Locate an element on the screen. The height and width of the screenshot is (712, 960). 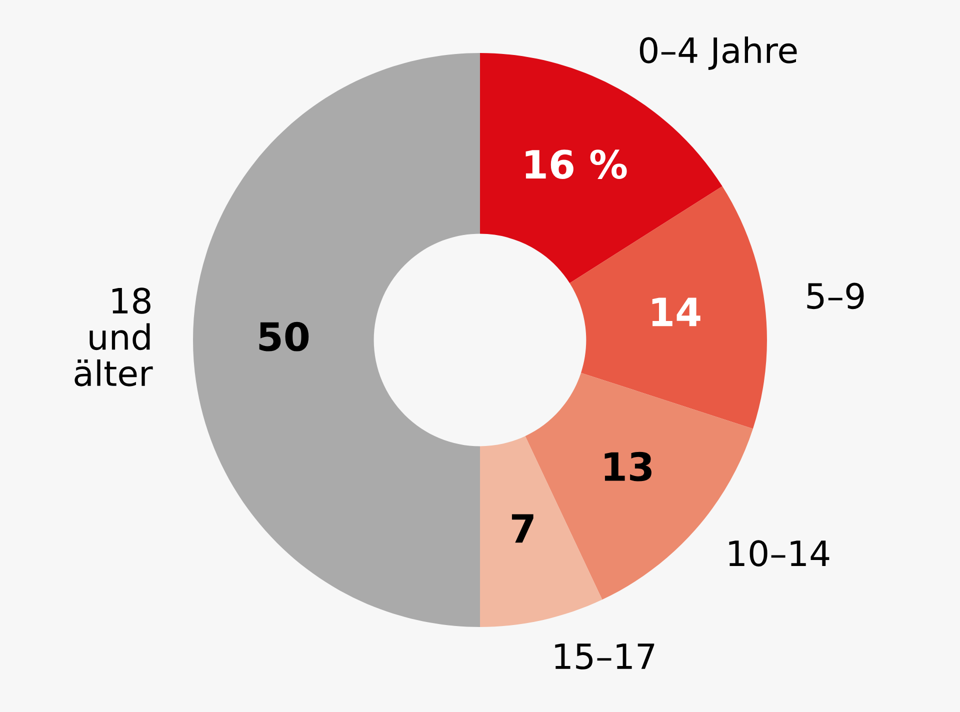
slice-label: 10–14 is located at coordinates (779, 553).